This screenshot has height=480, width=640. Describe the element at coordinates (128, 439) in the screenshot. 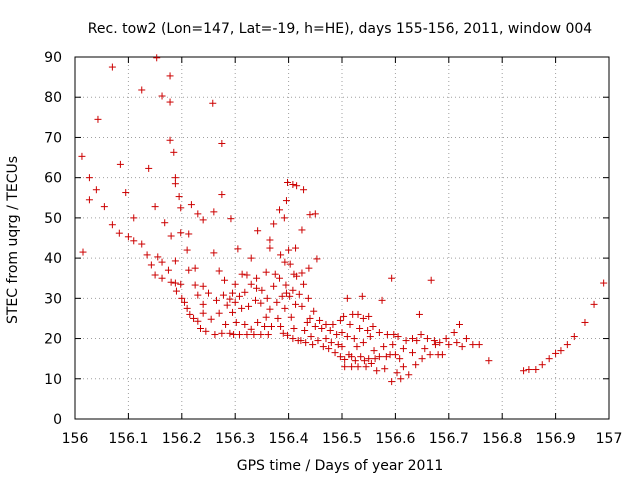

I see `x-tick-label: 156.1` at that location.